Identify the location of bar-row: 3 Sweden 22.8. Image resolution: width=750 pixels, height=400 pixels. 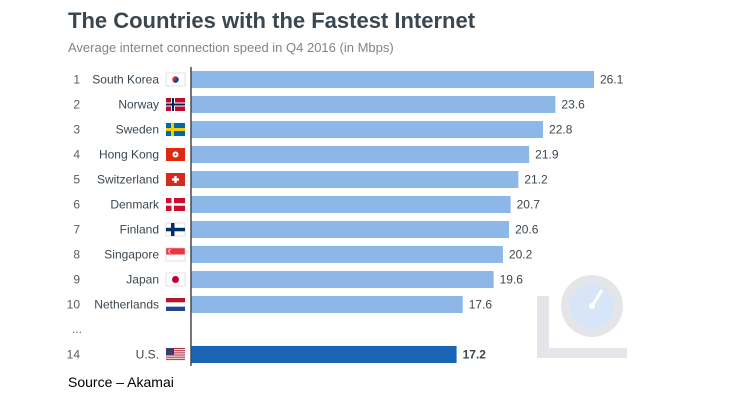
(323, 129).